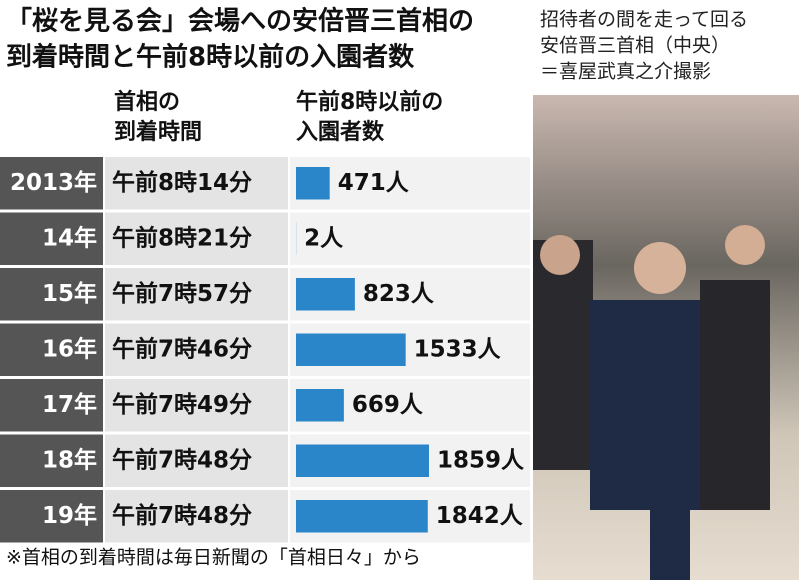 The width and height of the screenshot is (799, 580). What do you see at coordinates (69, 348) in the screenshot?
I see `year-label: 16年` at bounding box center [69, 348].